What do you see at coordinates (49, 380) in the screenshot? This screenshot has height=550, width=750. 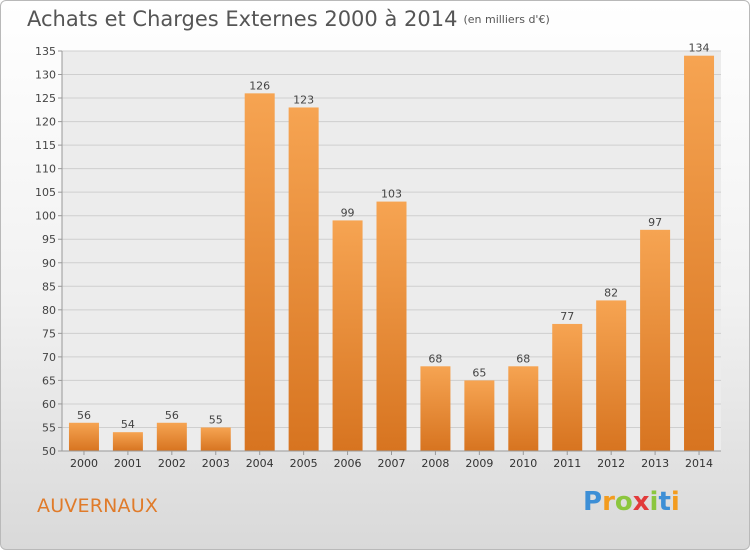 I see `y-tick-label: 65` at bounding box center [49, 380].